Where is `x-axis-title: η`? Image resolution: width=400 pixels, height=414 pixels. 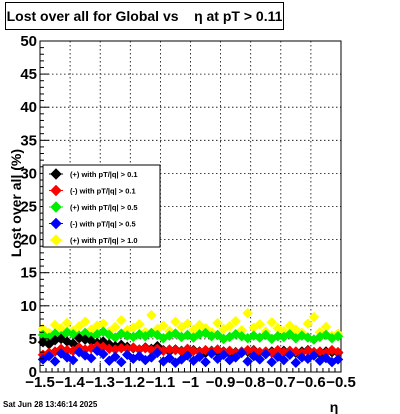
x-axis-title: η is located at coordinates (334, 406).